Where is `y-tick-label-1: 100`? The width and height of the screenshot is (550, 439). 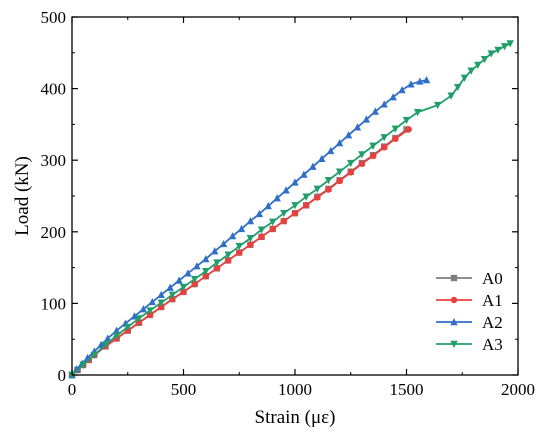
y-tick-label-1: 100 is located at coordinates (54, 303).